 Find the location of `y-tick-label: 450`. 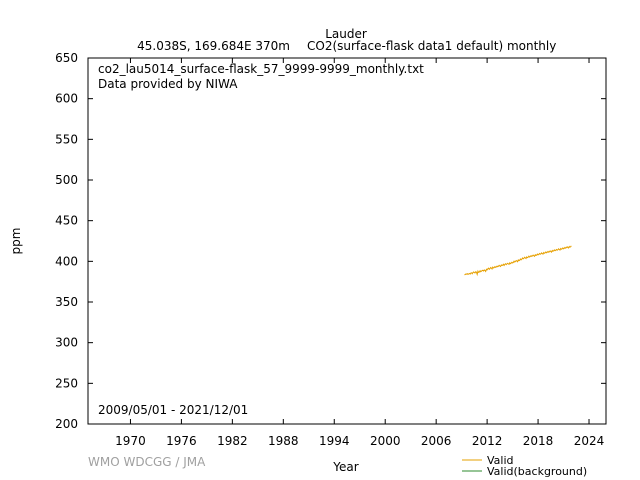

y-tick-label: 450 is located at coordinates (66, 221).